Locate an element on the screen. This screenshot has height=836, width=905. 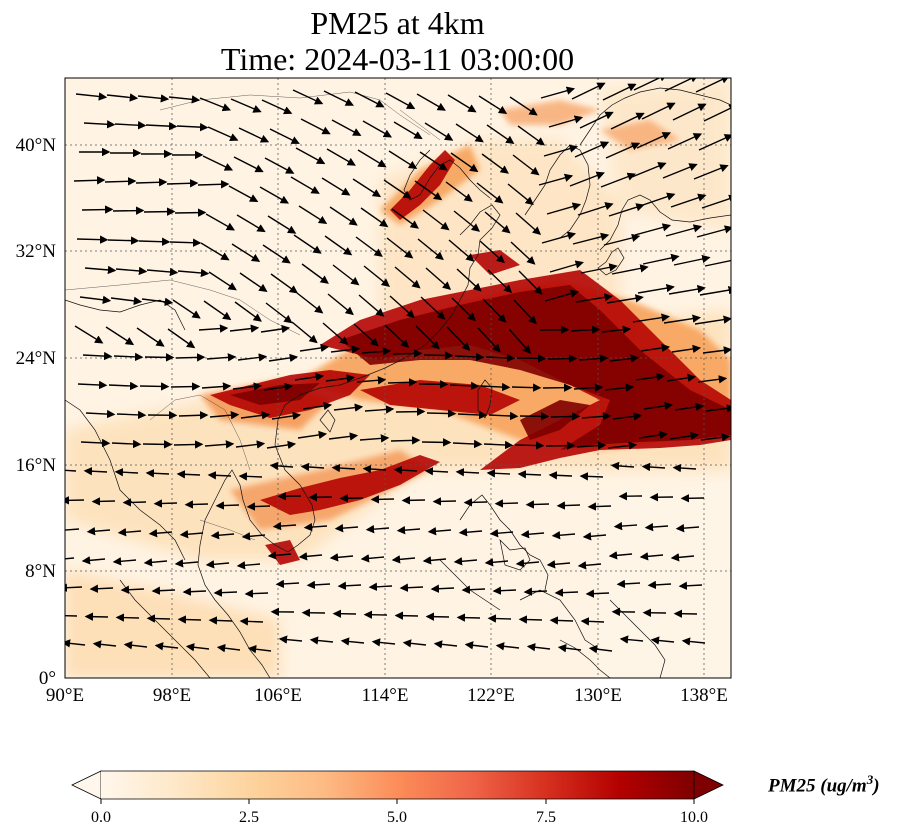
colorbar-label-superscript: 3 is located at coordinates (870, 779).